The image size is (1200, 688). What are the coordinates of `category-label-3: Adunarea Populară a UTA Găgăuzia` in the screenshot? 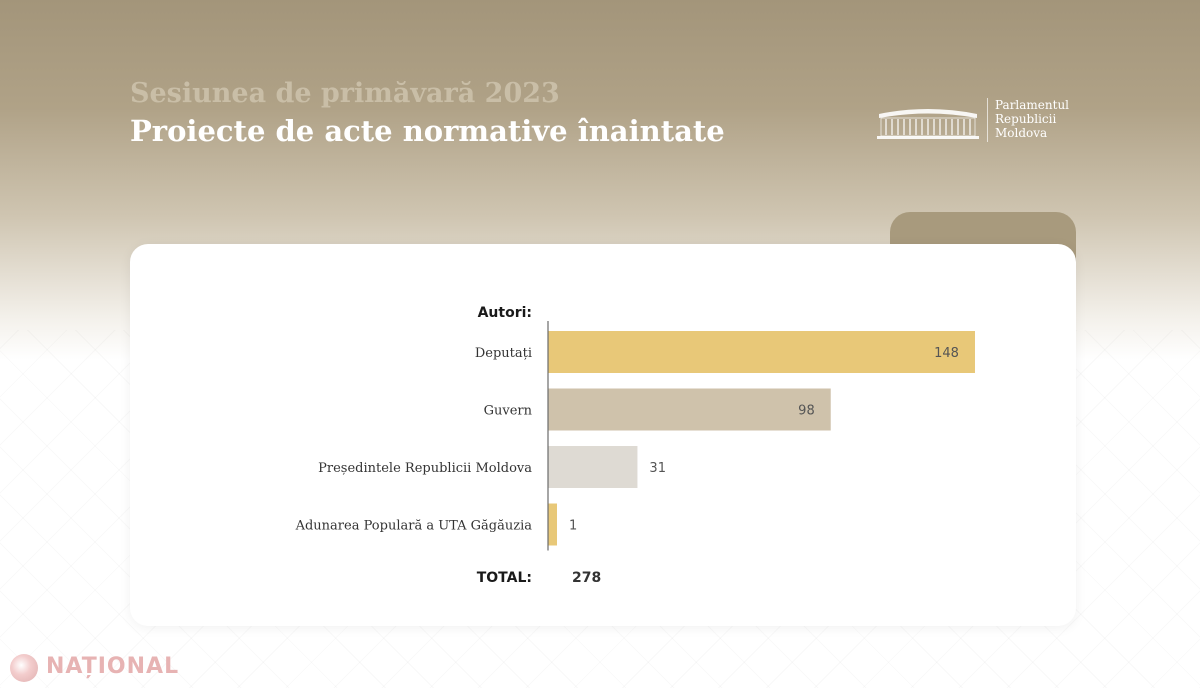 It's located at (414, 526).